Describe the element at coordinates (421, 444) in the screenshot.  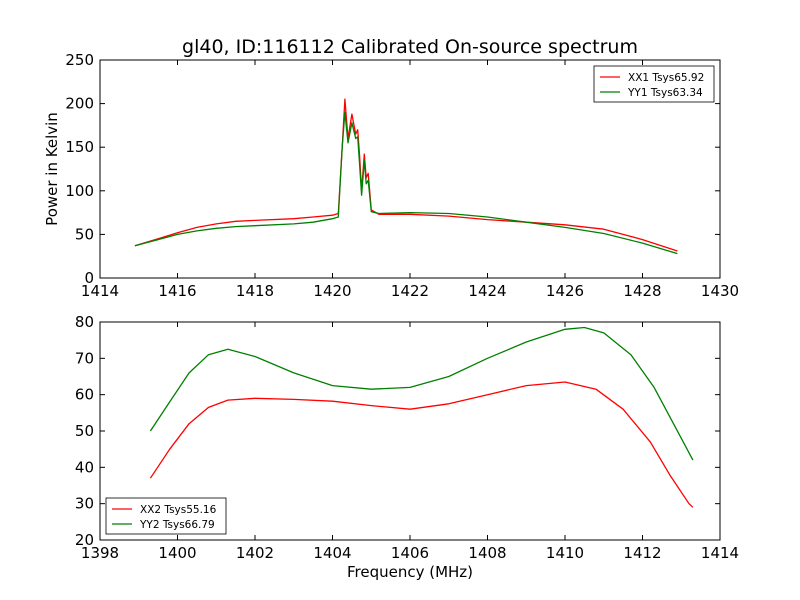
I see `series-line-xx` at that location.